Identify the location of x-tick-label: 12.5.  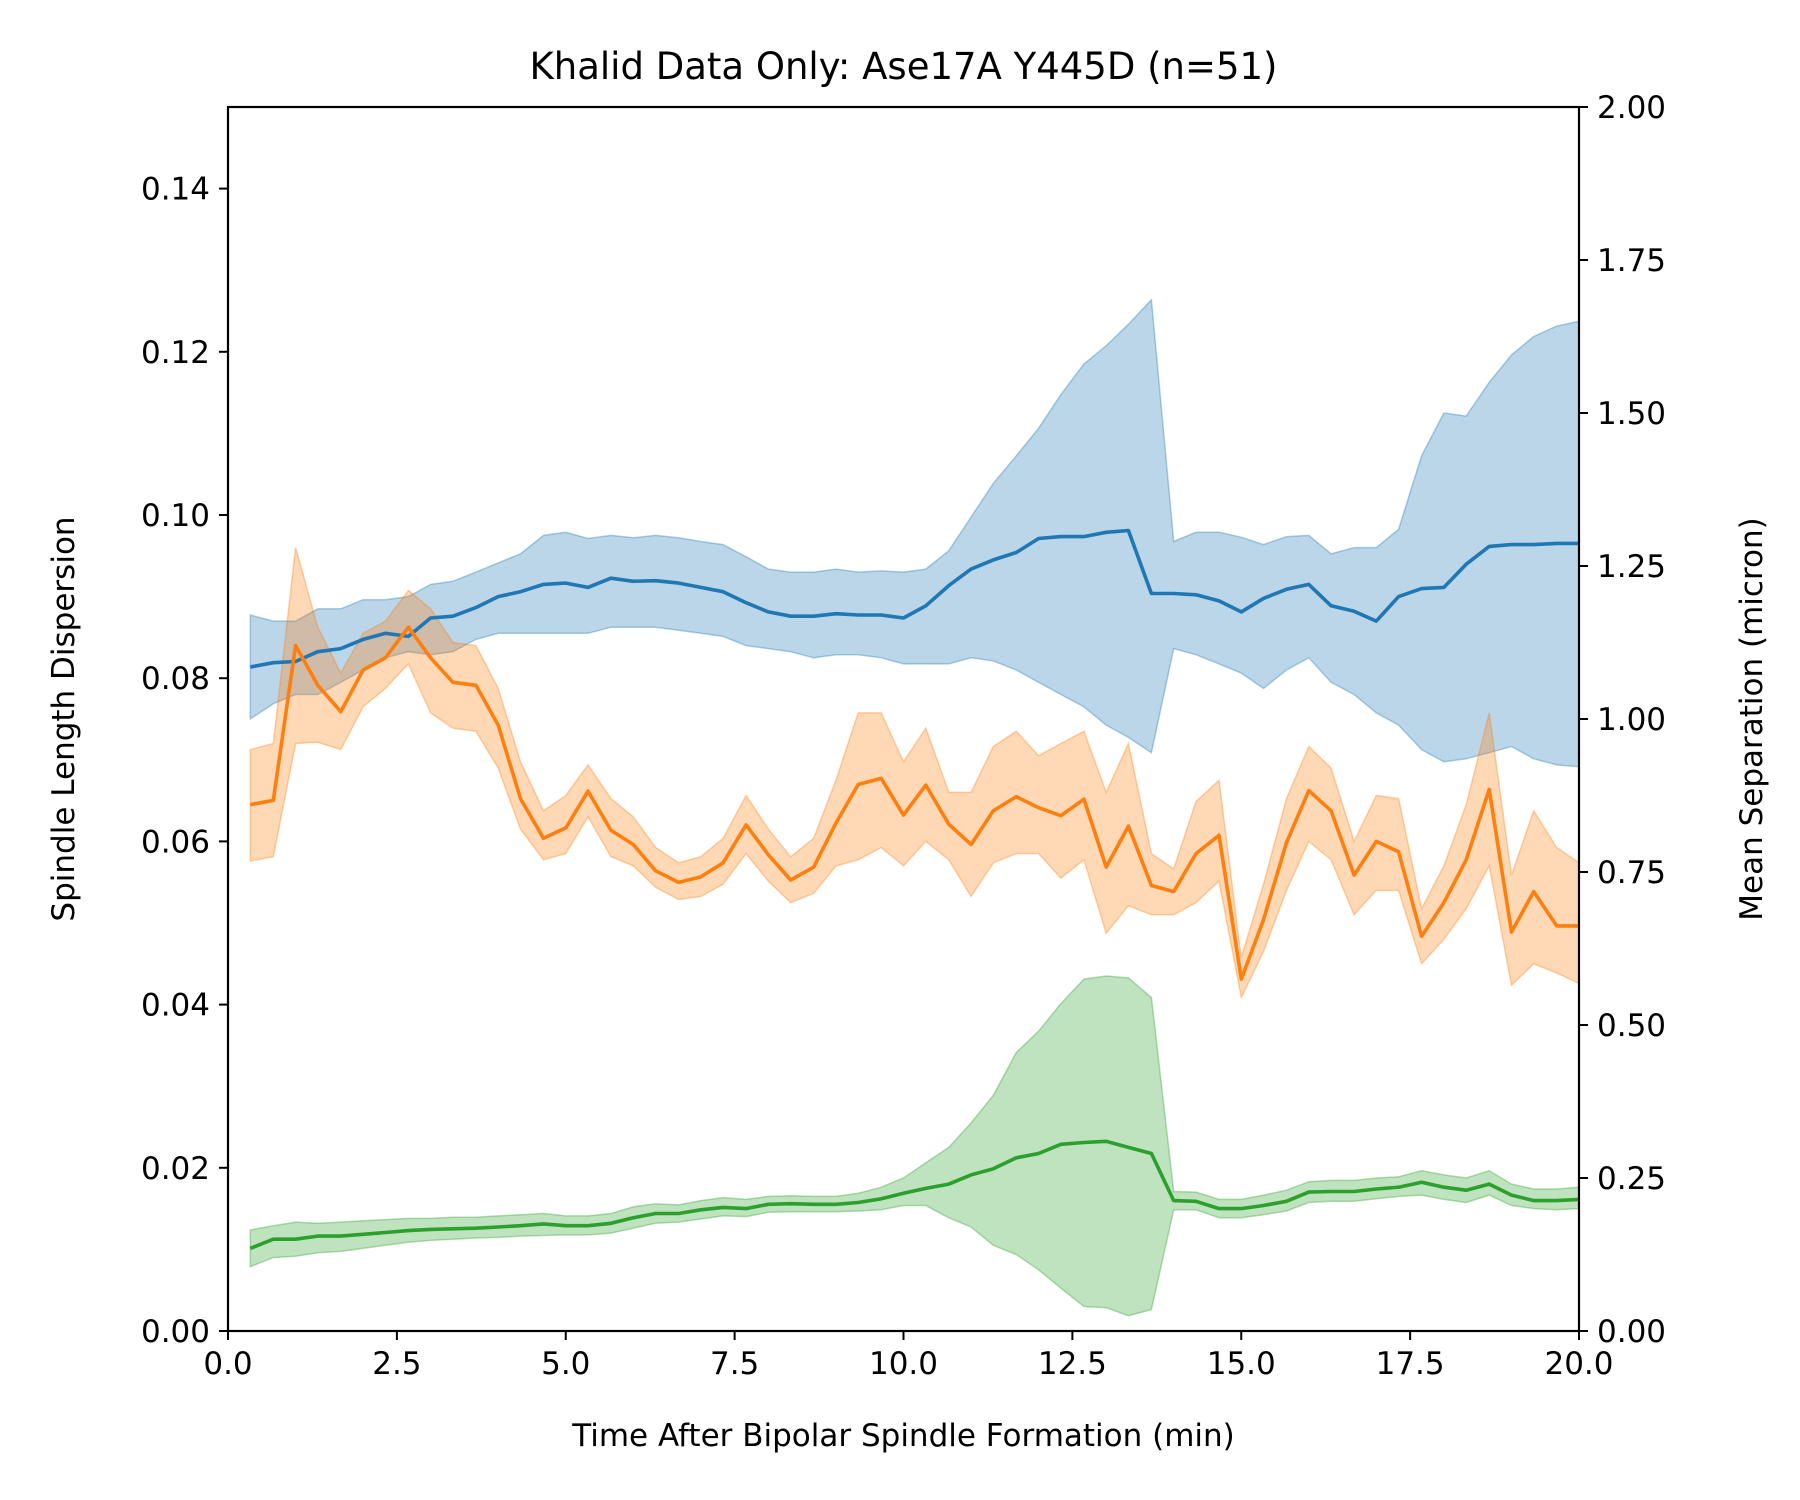
(1072, 1364).